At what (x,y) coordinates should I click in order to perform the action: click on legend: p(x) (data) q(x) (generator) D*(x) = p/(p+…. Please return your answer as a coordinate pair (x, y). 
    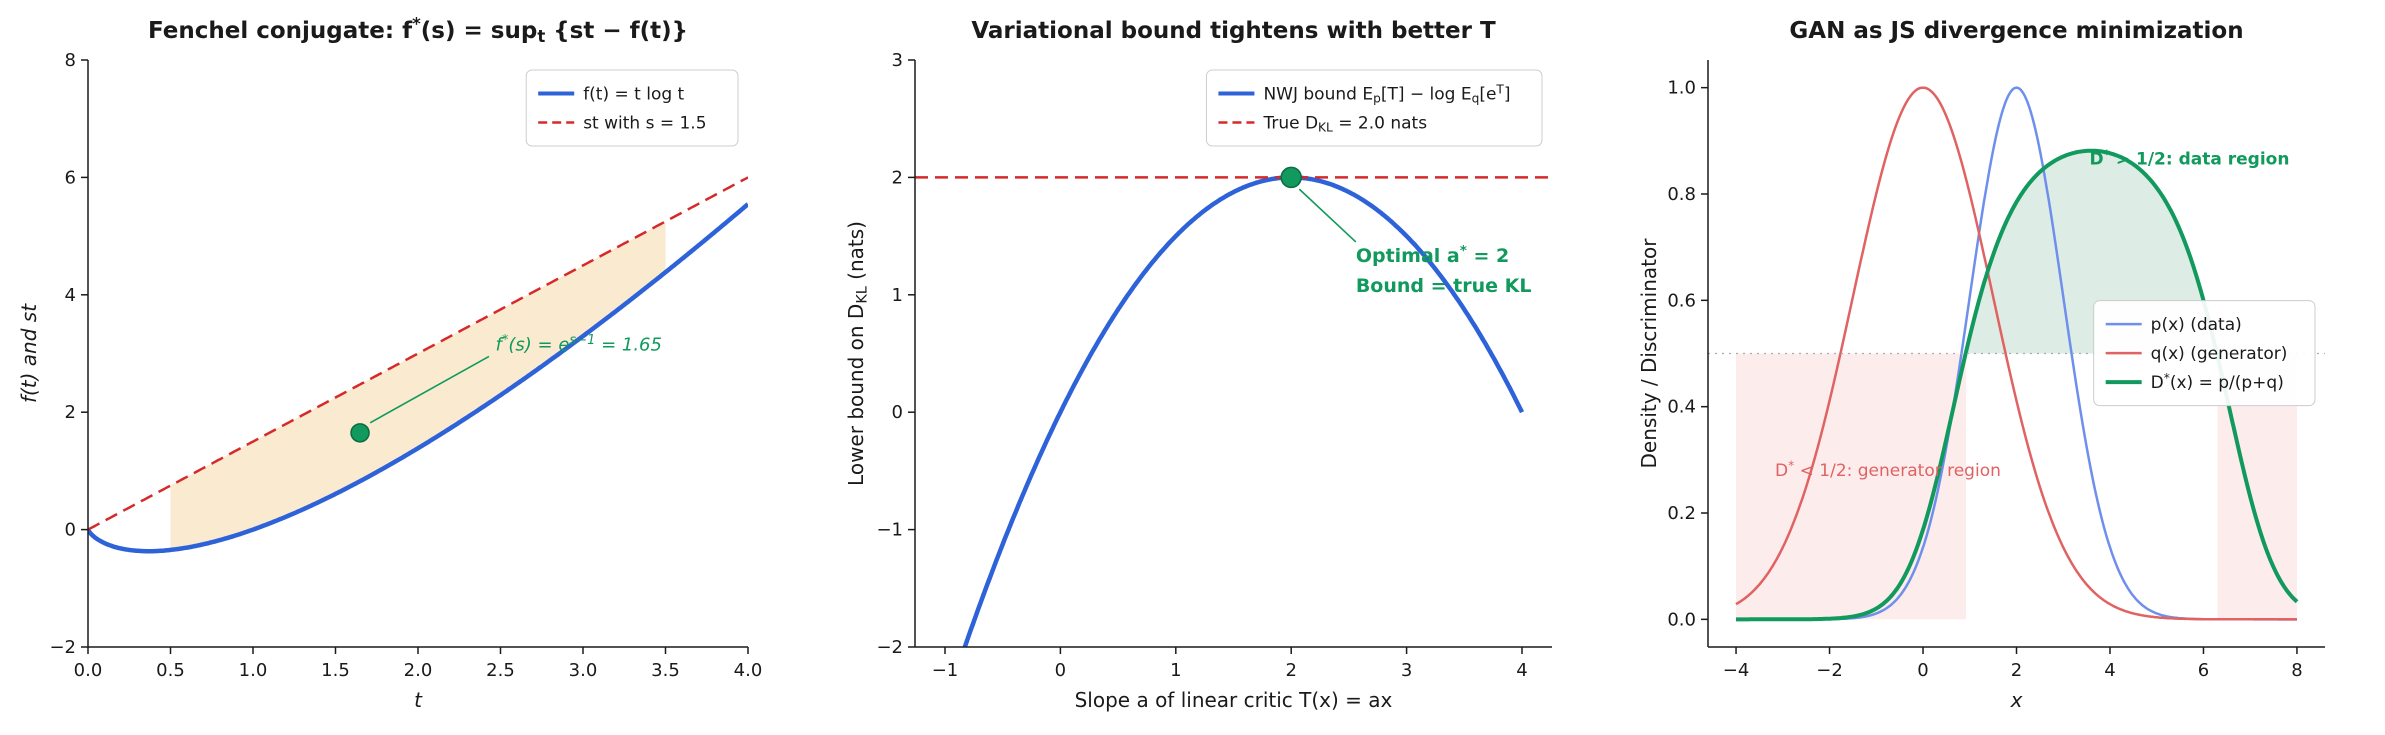
    Looking at the image, I should click on (2204, 353).